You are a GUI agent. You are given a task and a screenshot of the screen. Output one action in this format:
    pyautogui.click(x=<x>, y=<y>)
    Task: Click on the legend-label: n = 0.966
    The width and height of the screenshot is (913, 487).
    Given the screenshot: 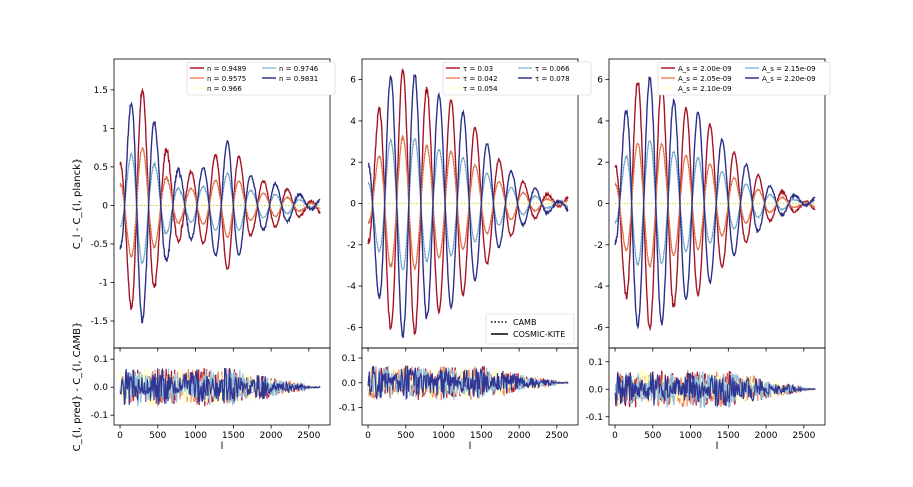 What is the action you would take?
    pyautogui.click(x=224, y=89)
    